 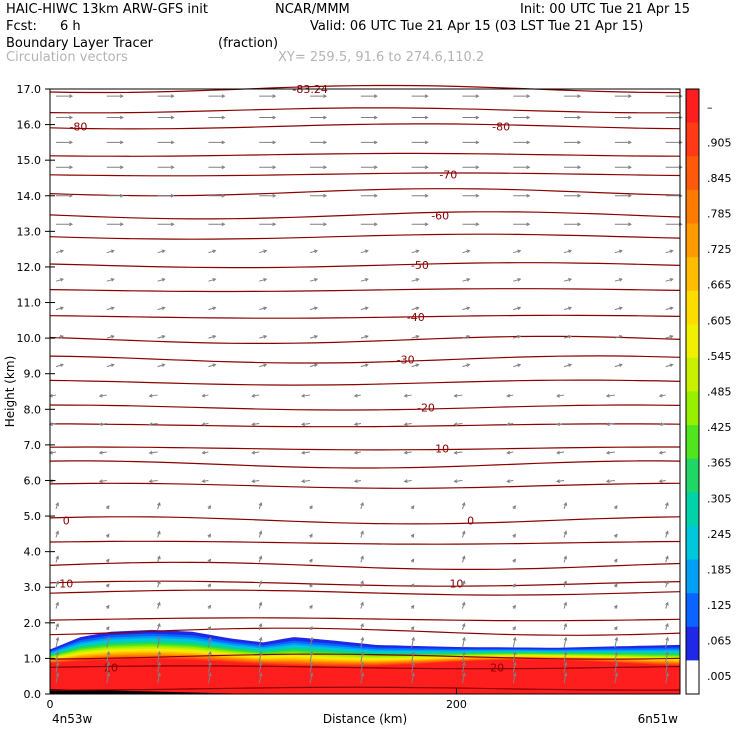 I want to click on y-tick-label: 3.0, so click(x=33, y=587).